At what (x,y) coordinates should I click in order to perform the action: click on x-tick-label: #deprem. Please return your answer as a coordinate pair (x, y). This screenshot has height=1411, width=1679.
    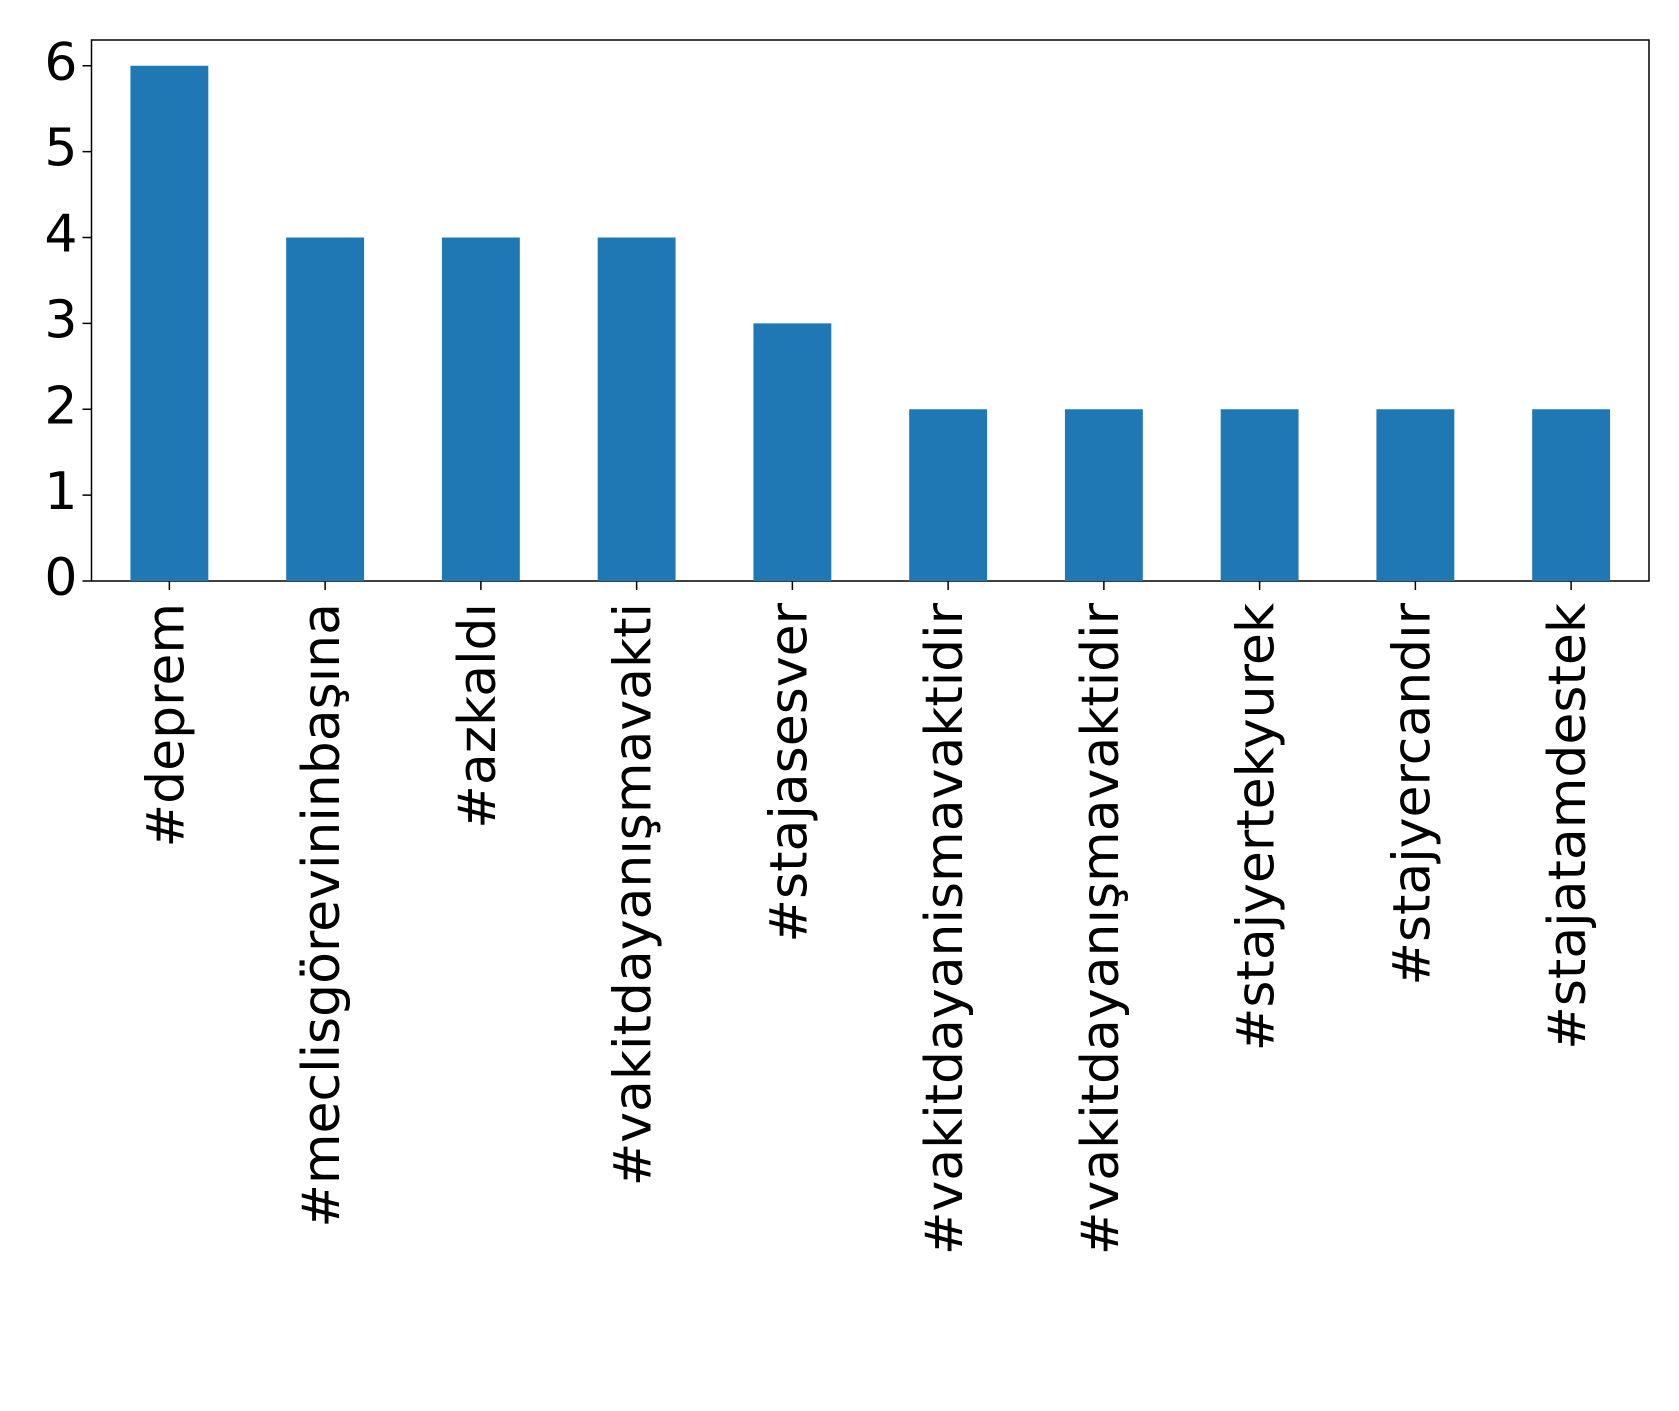
    Looking at the image, I should click on (166, 725).